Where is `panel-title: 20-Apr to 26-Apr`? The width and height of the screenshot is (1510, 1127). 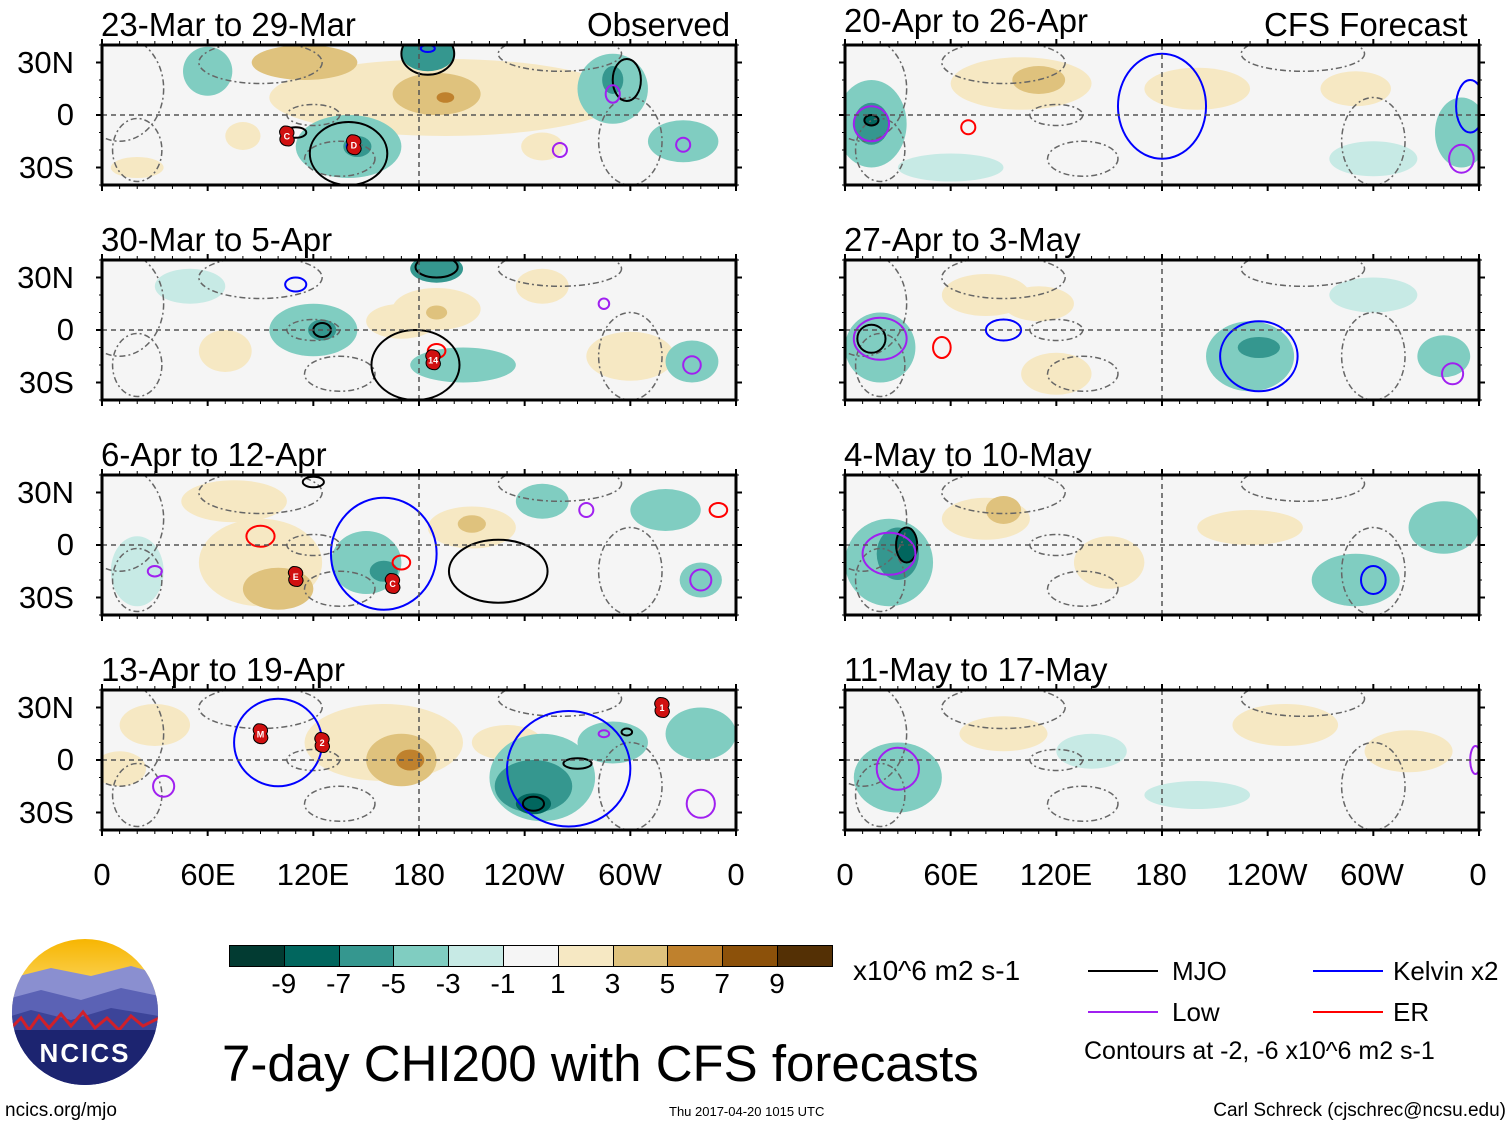 panel-title: 20-Apr to 26-Apr is located at coordinates (966, 20).